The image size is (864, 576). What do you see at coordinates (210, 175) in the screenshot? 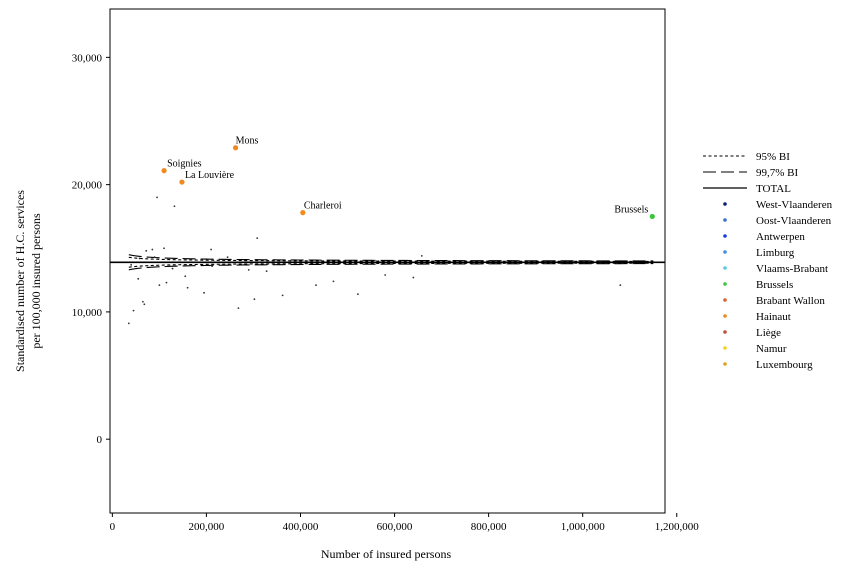
I see `point-label: La Louvière` at bounding box center [210, 175].